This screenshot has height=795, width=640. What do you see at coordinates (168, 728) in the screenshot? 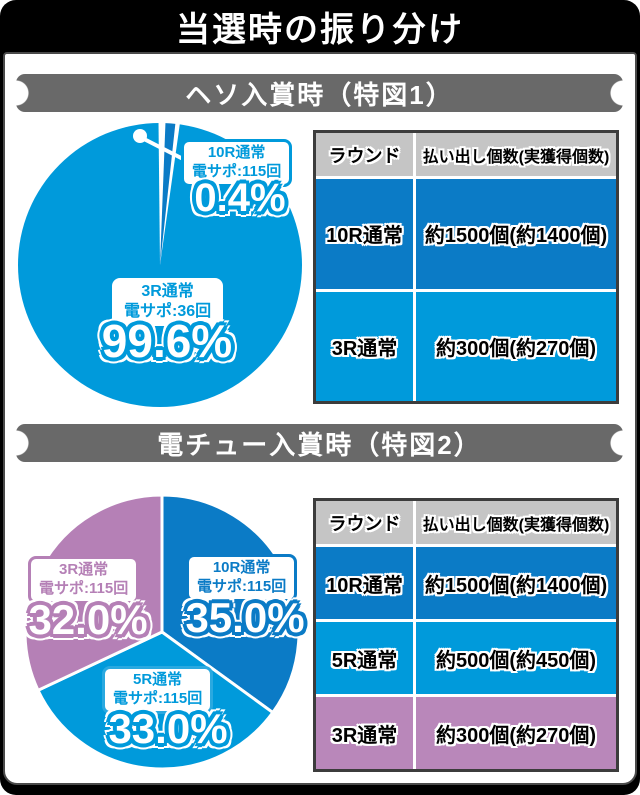
I see `pie2-pct-5r: 33.0%` at bounding box center [168, 728].